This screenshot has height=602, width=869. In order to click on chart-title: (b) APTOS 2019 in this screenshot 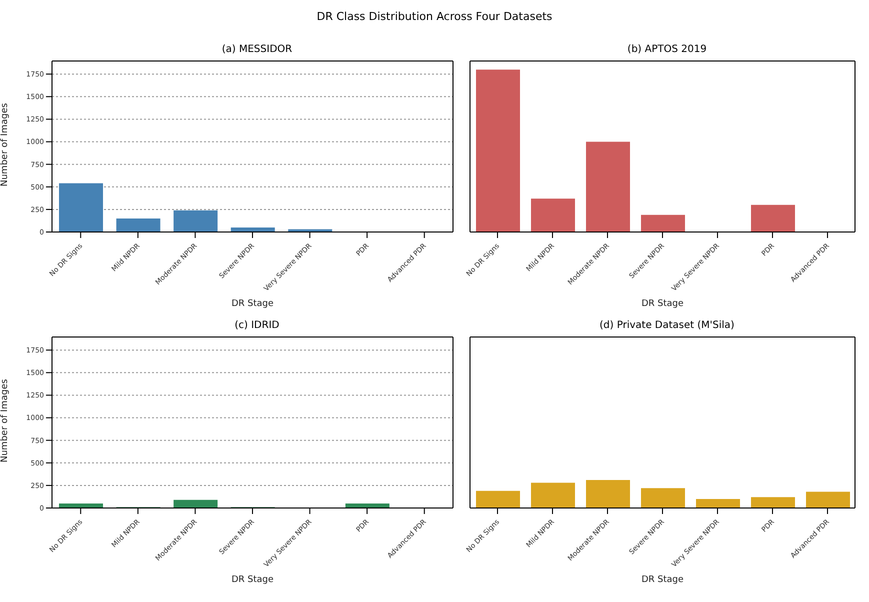, I will do `click(667, 50)`.